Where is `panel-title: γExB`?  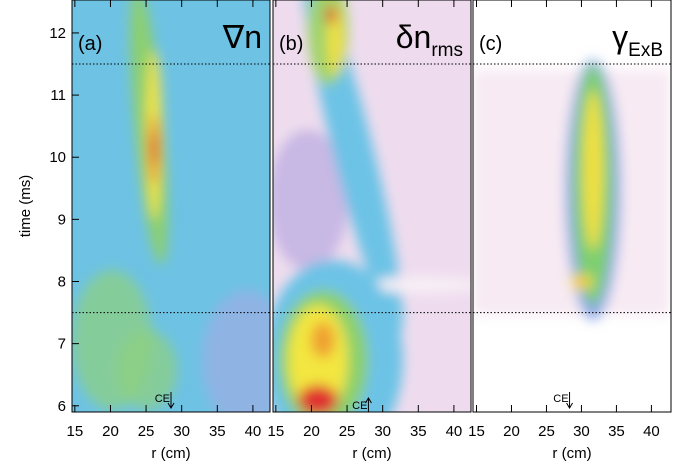 panel-title: γExB is located at coordinates (637, 40).